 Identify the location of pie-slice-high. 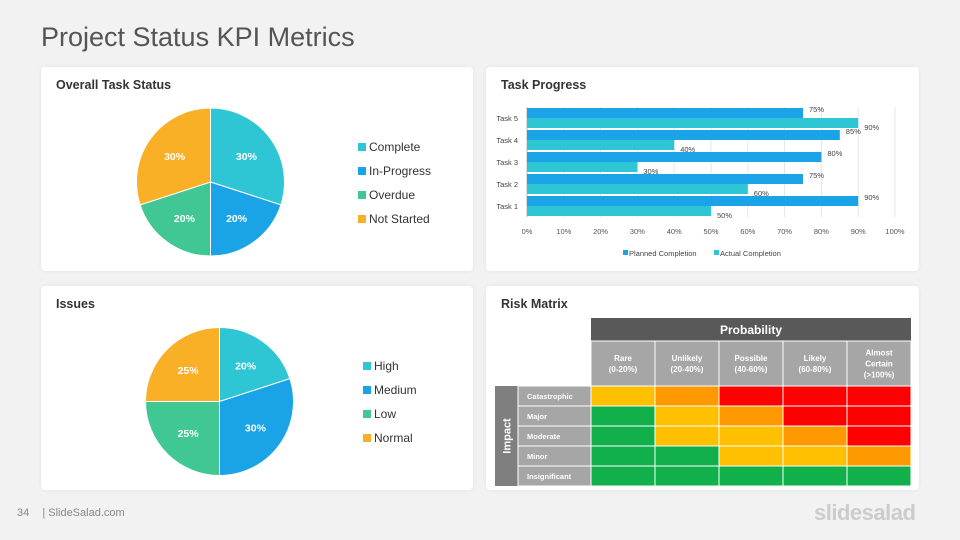
(255, 364).